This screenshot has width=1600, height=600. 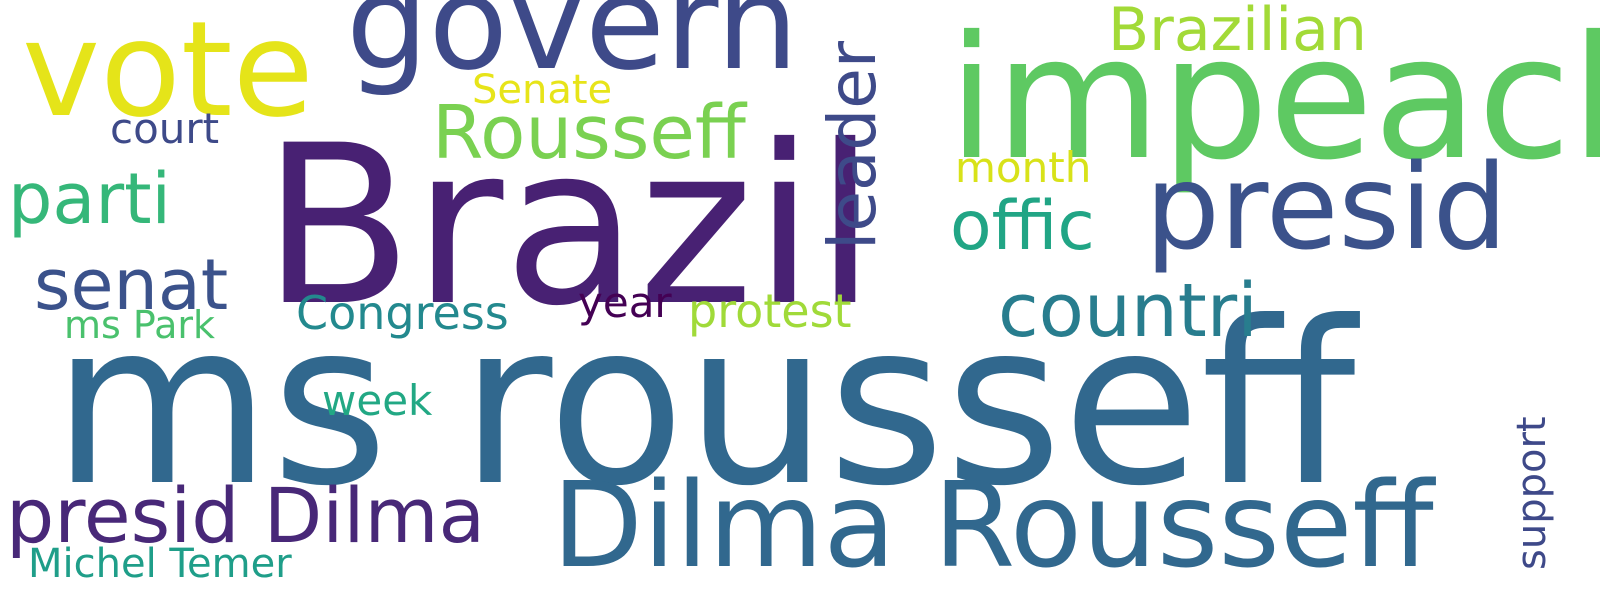 I want to click on word-year: year, so click(x=625, y=302).